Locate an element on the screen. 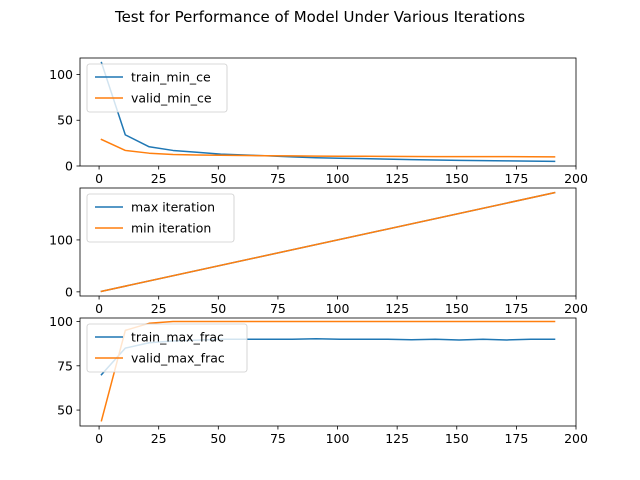 Image resolution: width=640 pixels, height=480 pixels. legend: train_max_frac valid_max_frac is located at coordinates (167, 348).